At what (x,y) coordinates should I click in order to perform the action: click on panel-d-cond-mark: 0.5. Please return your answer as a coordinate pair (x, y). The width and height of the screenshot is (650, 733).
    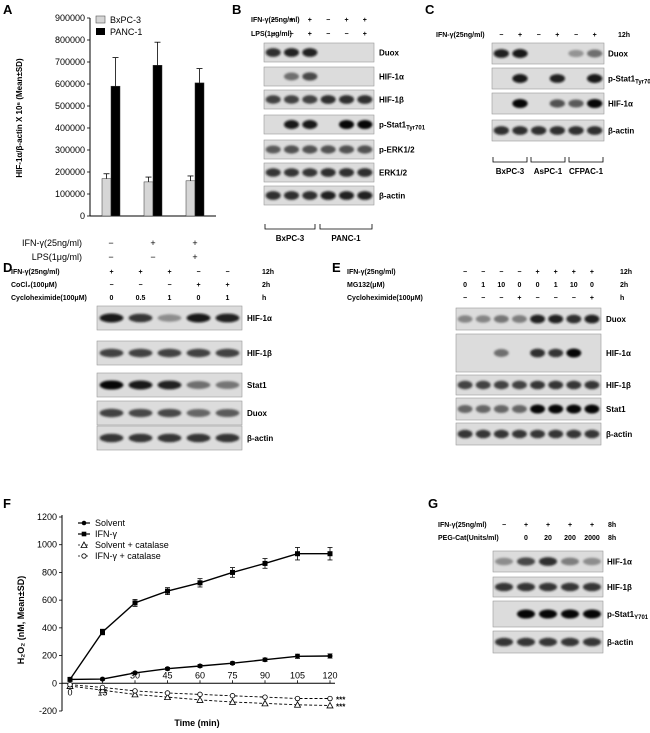
    Looking at the image, I should click on (141, 298).